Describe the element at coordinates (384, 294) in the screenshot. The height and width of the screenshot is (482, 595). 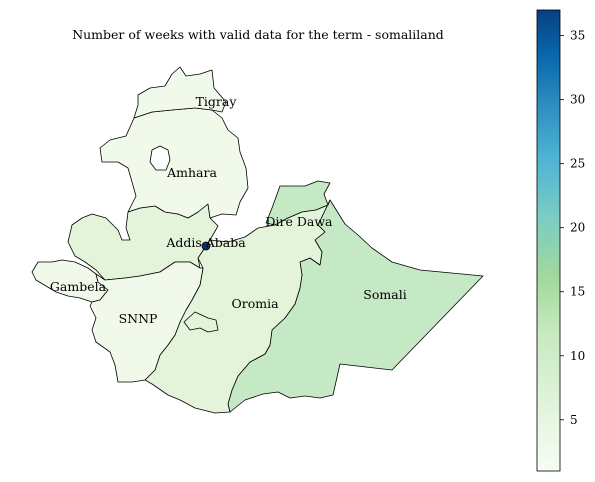
I see `label-somali: Somali` at that location.